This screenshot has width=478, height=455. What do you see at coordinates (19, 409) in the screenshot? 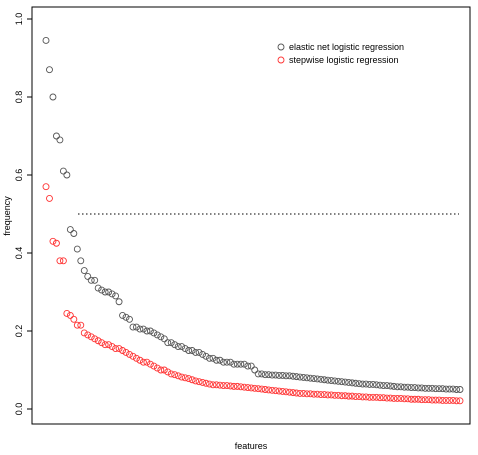
I see `y-tick-label: 0.0` at bounding box center [19, 409].